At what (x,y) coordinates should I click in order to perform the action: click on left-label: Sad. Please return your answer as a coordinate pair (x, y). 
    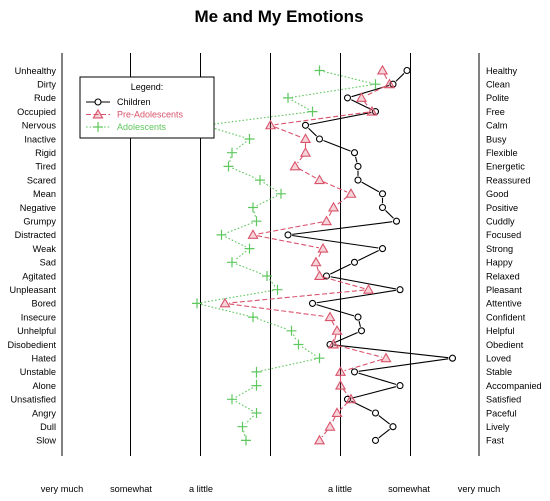
    Looking at the image, I should click on (48, 263).